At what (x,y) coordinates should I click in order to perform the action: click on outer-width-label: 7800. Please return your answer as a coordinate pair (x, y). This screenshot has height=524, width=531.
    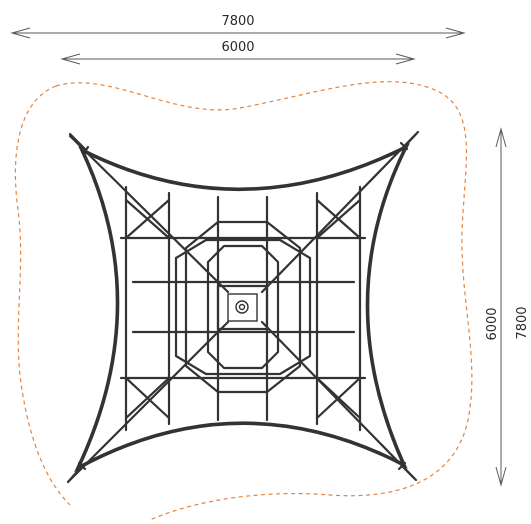
    Looking at the image, I should click on (237, 21).